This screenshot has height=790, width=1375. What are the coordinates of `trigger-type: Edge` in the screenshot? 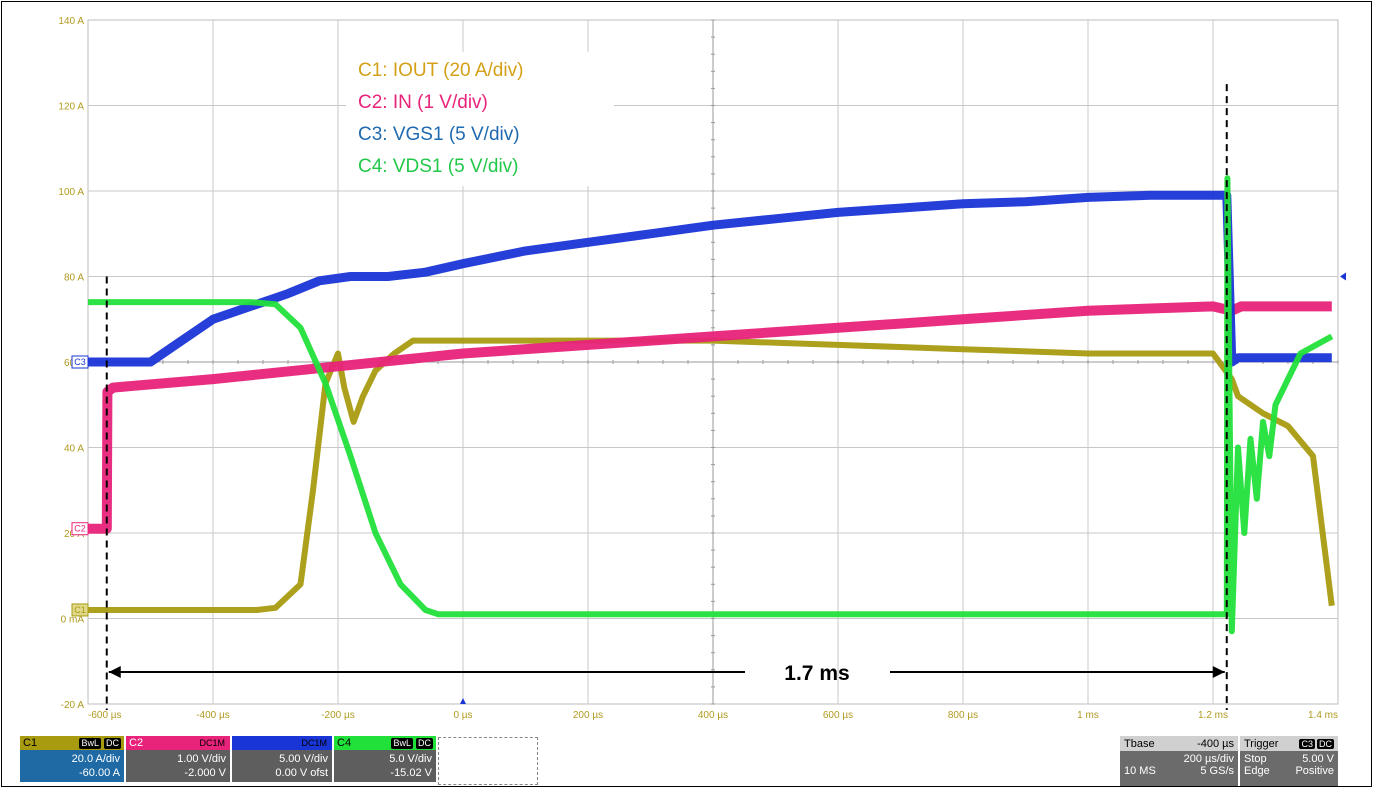 It's located at (1257, 771).